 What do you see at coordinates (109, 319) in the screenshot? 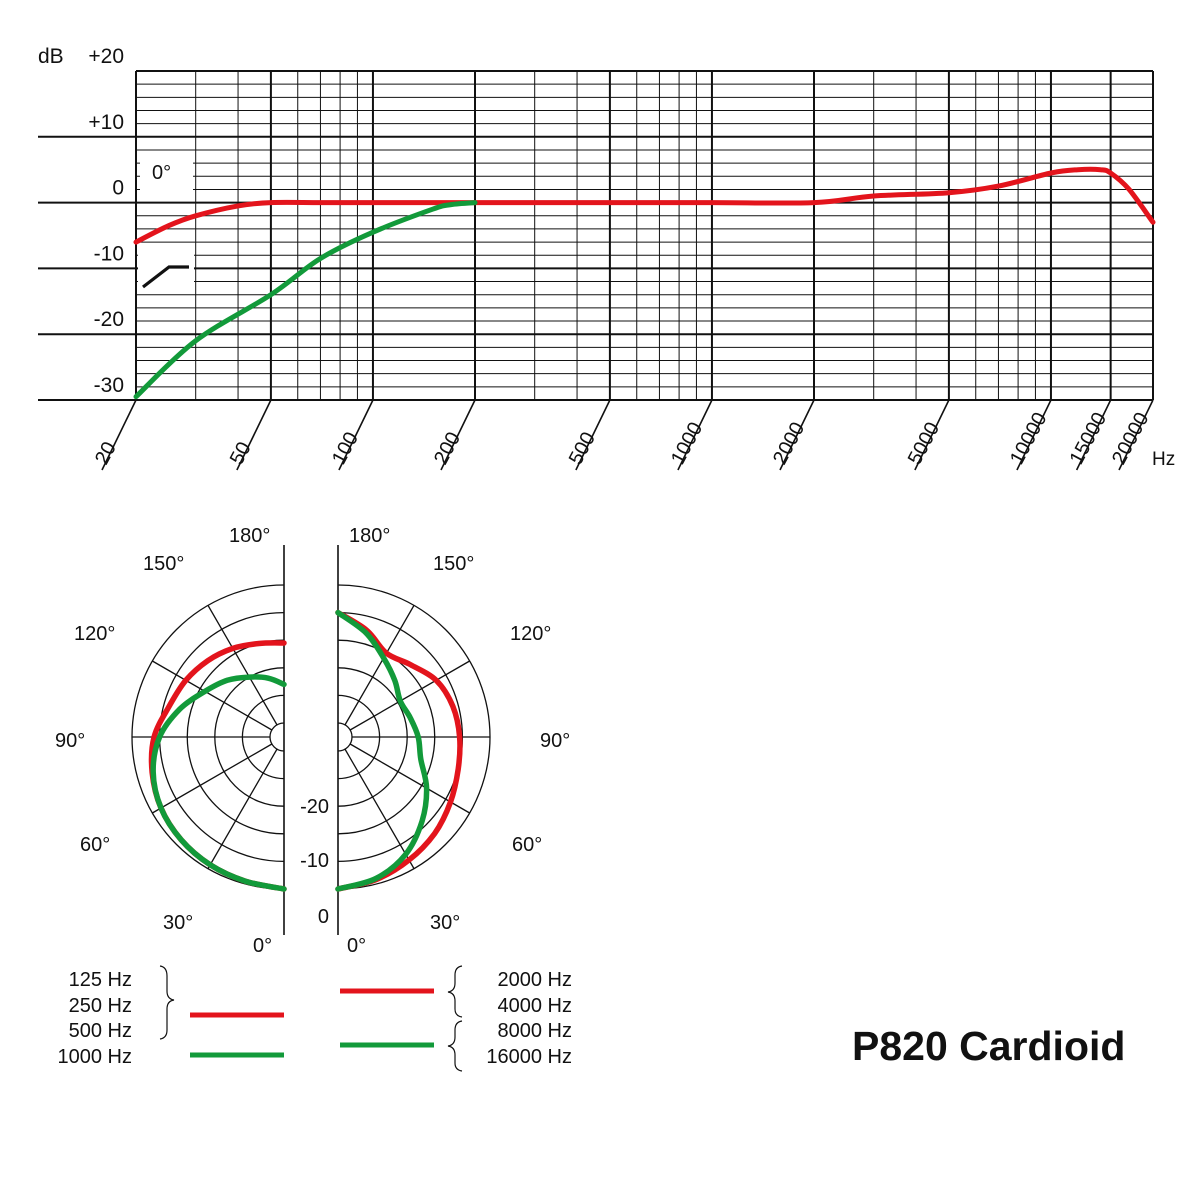
I see `fr-y-tick-label: -20` at bounding box center [109, 319].